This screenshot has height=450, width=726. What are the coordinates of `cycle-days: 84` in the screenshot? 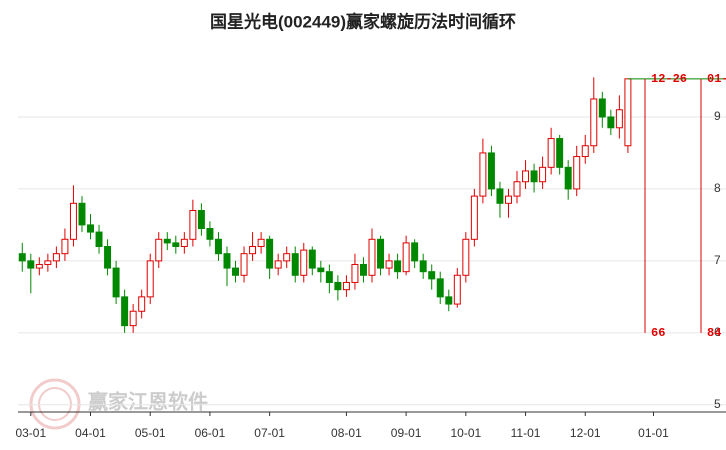 It's located at (714, 333).